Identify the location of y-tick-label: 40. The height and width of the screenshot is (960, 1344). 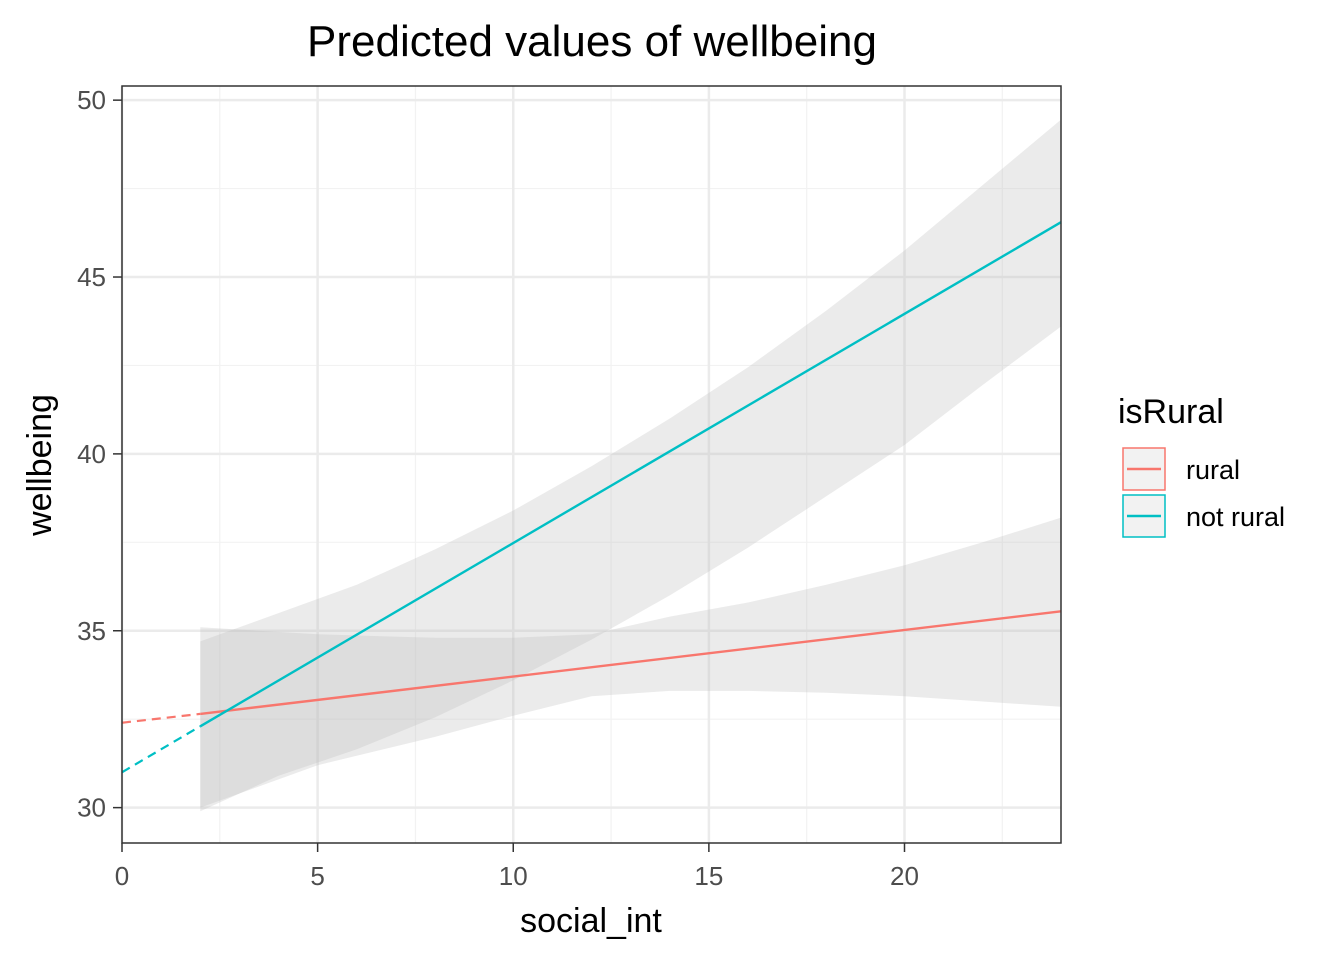
(91, 454).